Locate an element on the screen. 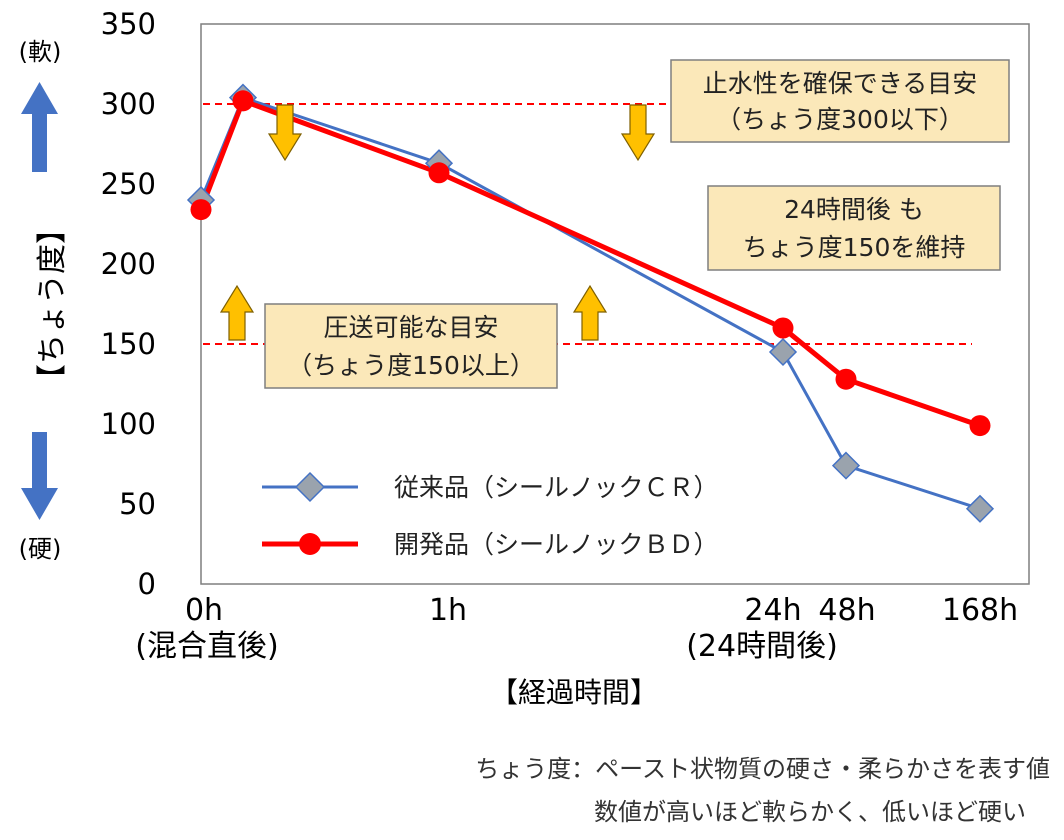  y-tick-label: 150 is located at coordinates (128, 344).